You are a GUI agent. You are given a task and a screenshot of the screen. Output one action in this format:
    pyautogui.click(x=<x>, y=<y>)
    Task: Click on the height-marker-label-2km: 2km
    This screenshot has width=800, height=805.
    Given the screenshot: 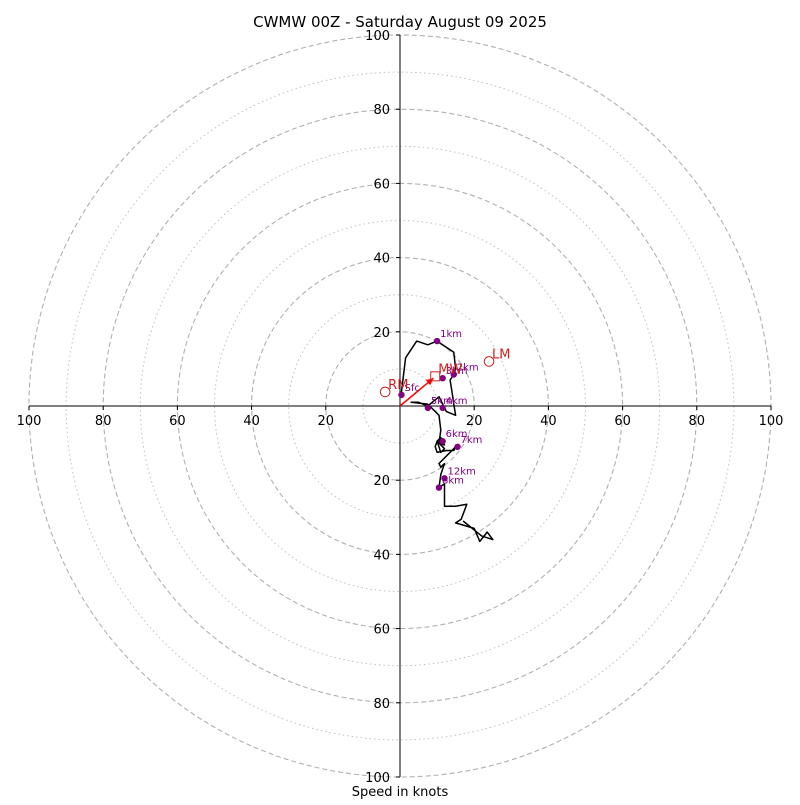 What is the action you would take?
    pyautogui.click(x=468, y=367)
    